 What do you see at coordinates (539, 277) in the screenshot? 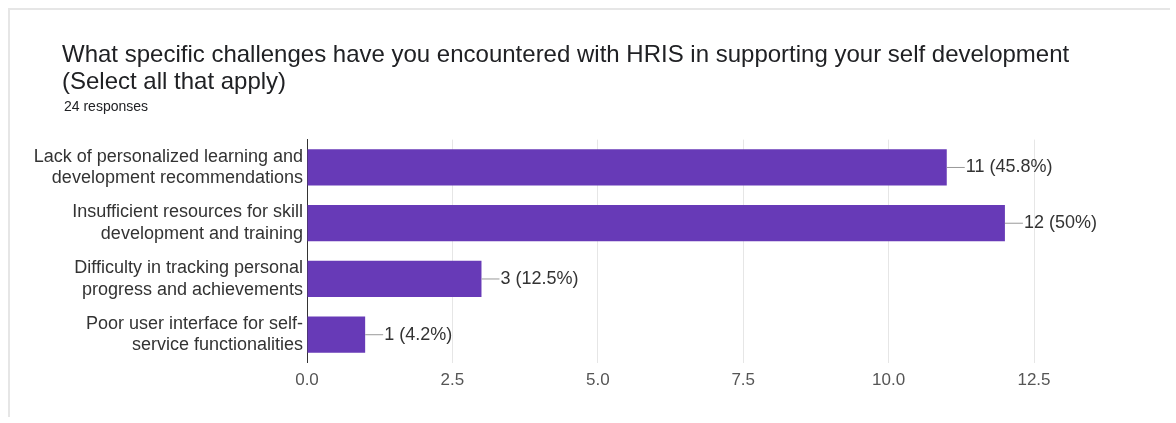
I see `data-label: 3 (12.5%)` at bounding box center [539, 277].